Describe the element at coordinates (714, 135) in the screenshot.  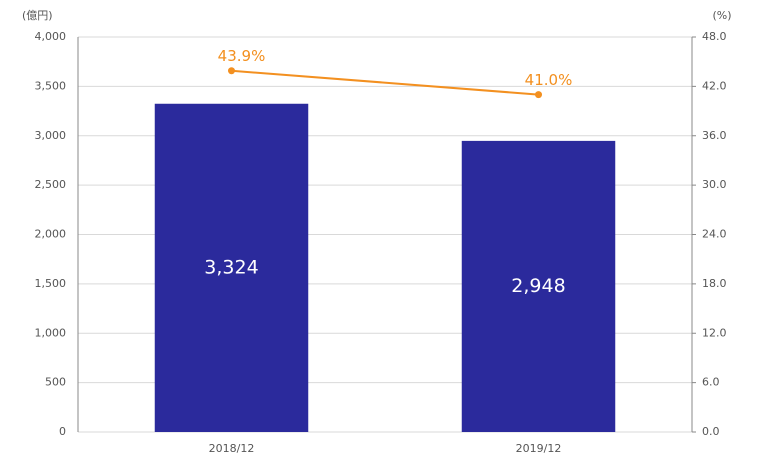
I see `y2-tick-label: 36.0` at that location.